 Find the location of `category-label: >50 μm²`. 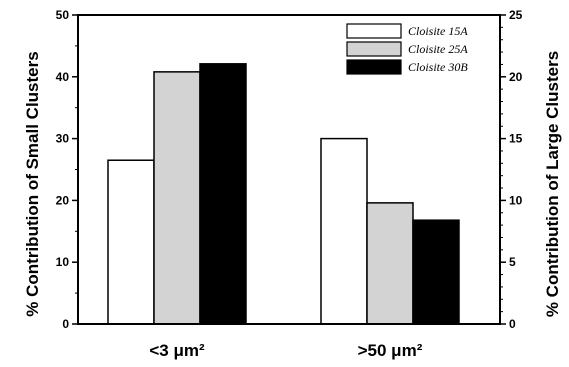

category-label: >50 μm² is located at coordinates (390, 350).